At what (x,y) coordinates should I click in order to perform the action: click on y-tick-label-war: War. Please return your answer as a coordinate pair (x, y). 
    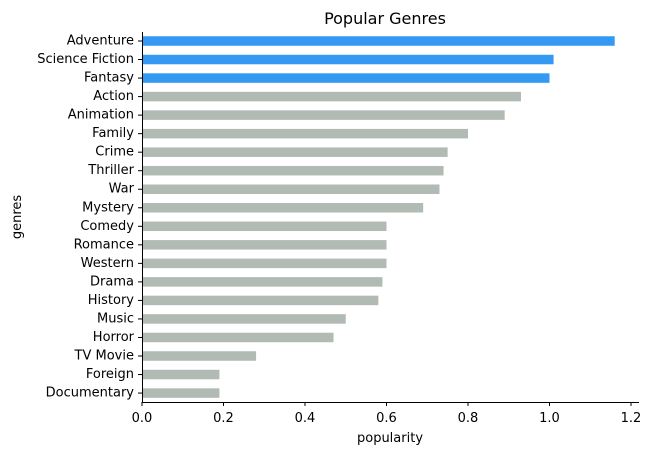
    Looking at the image, I should click on (122, 189).